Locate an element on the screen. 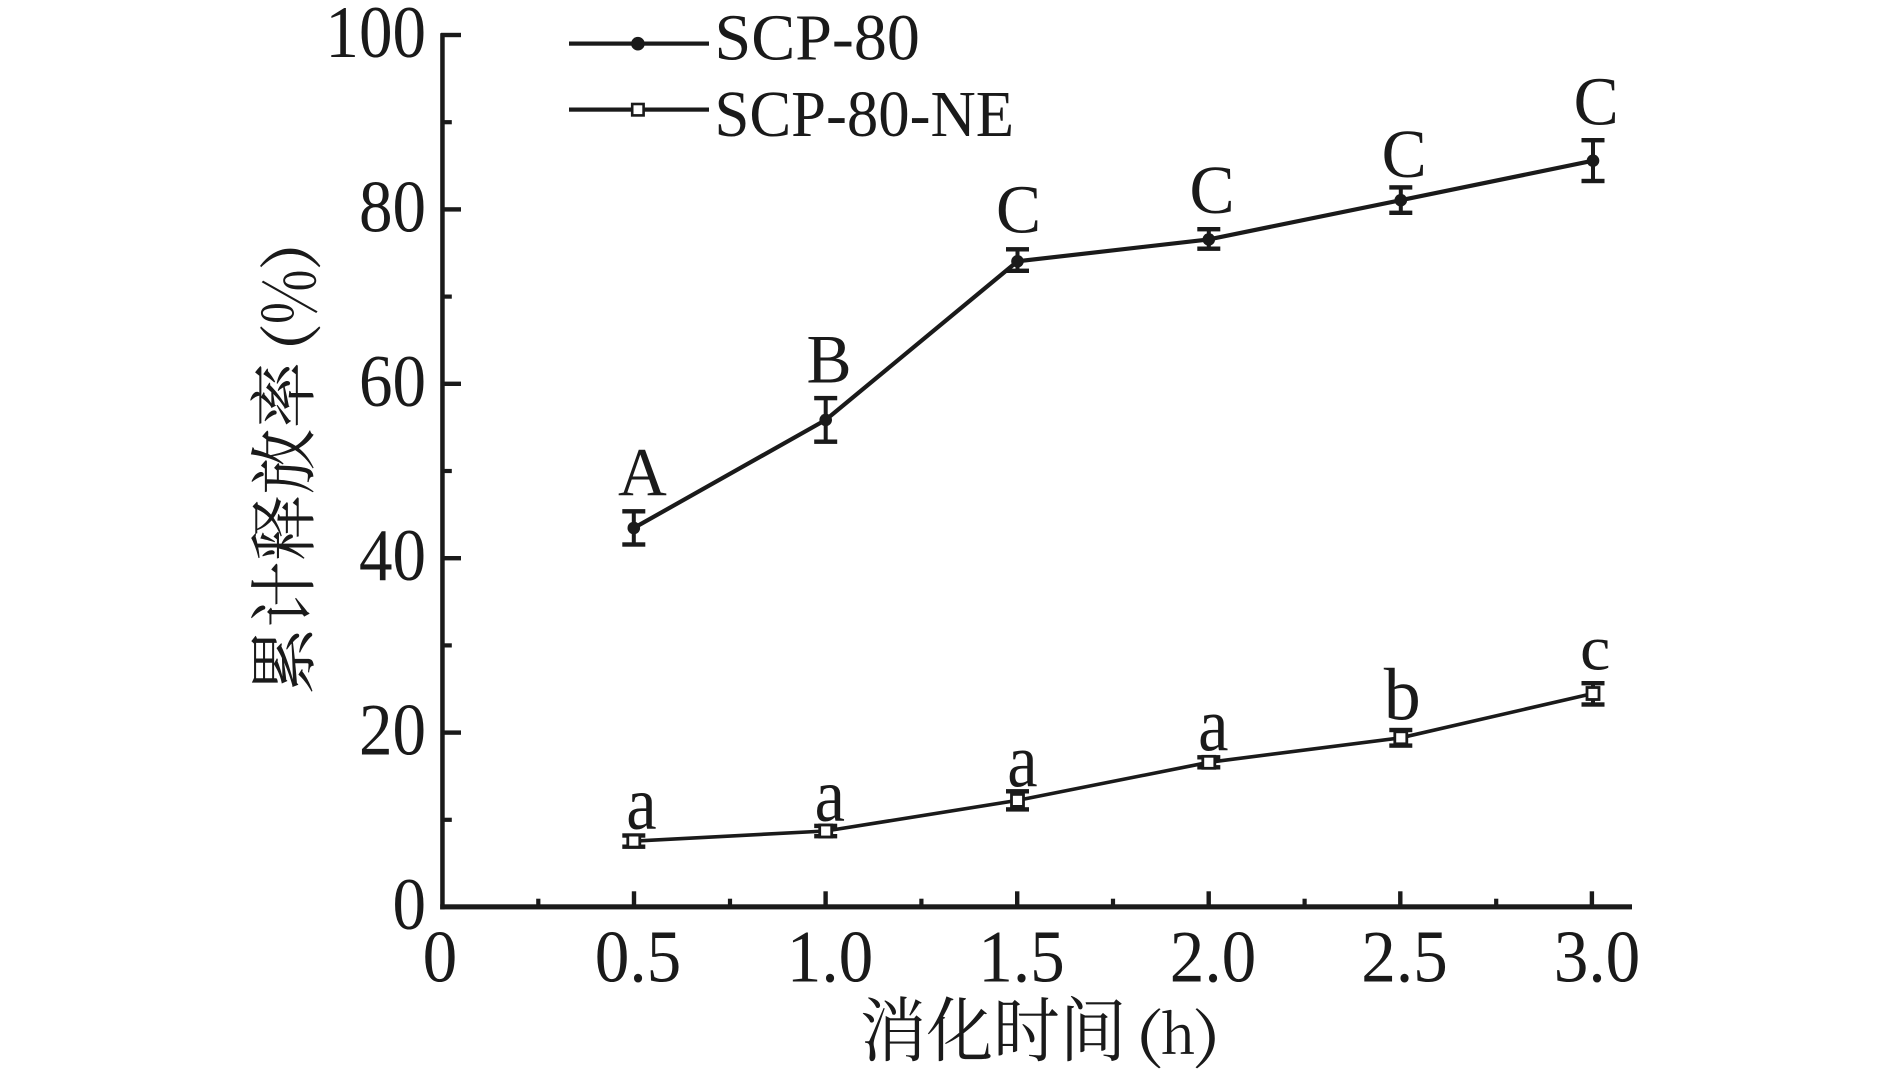  svg-text: SCP-80 is located at coordinates (817, 38).